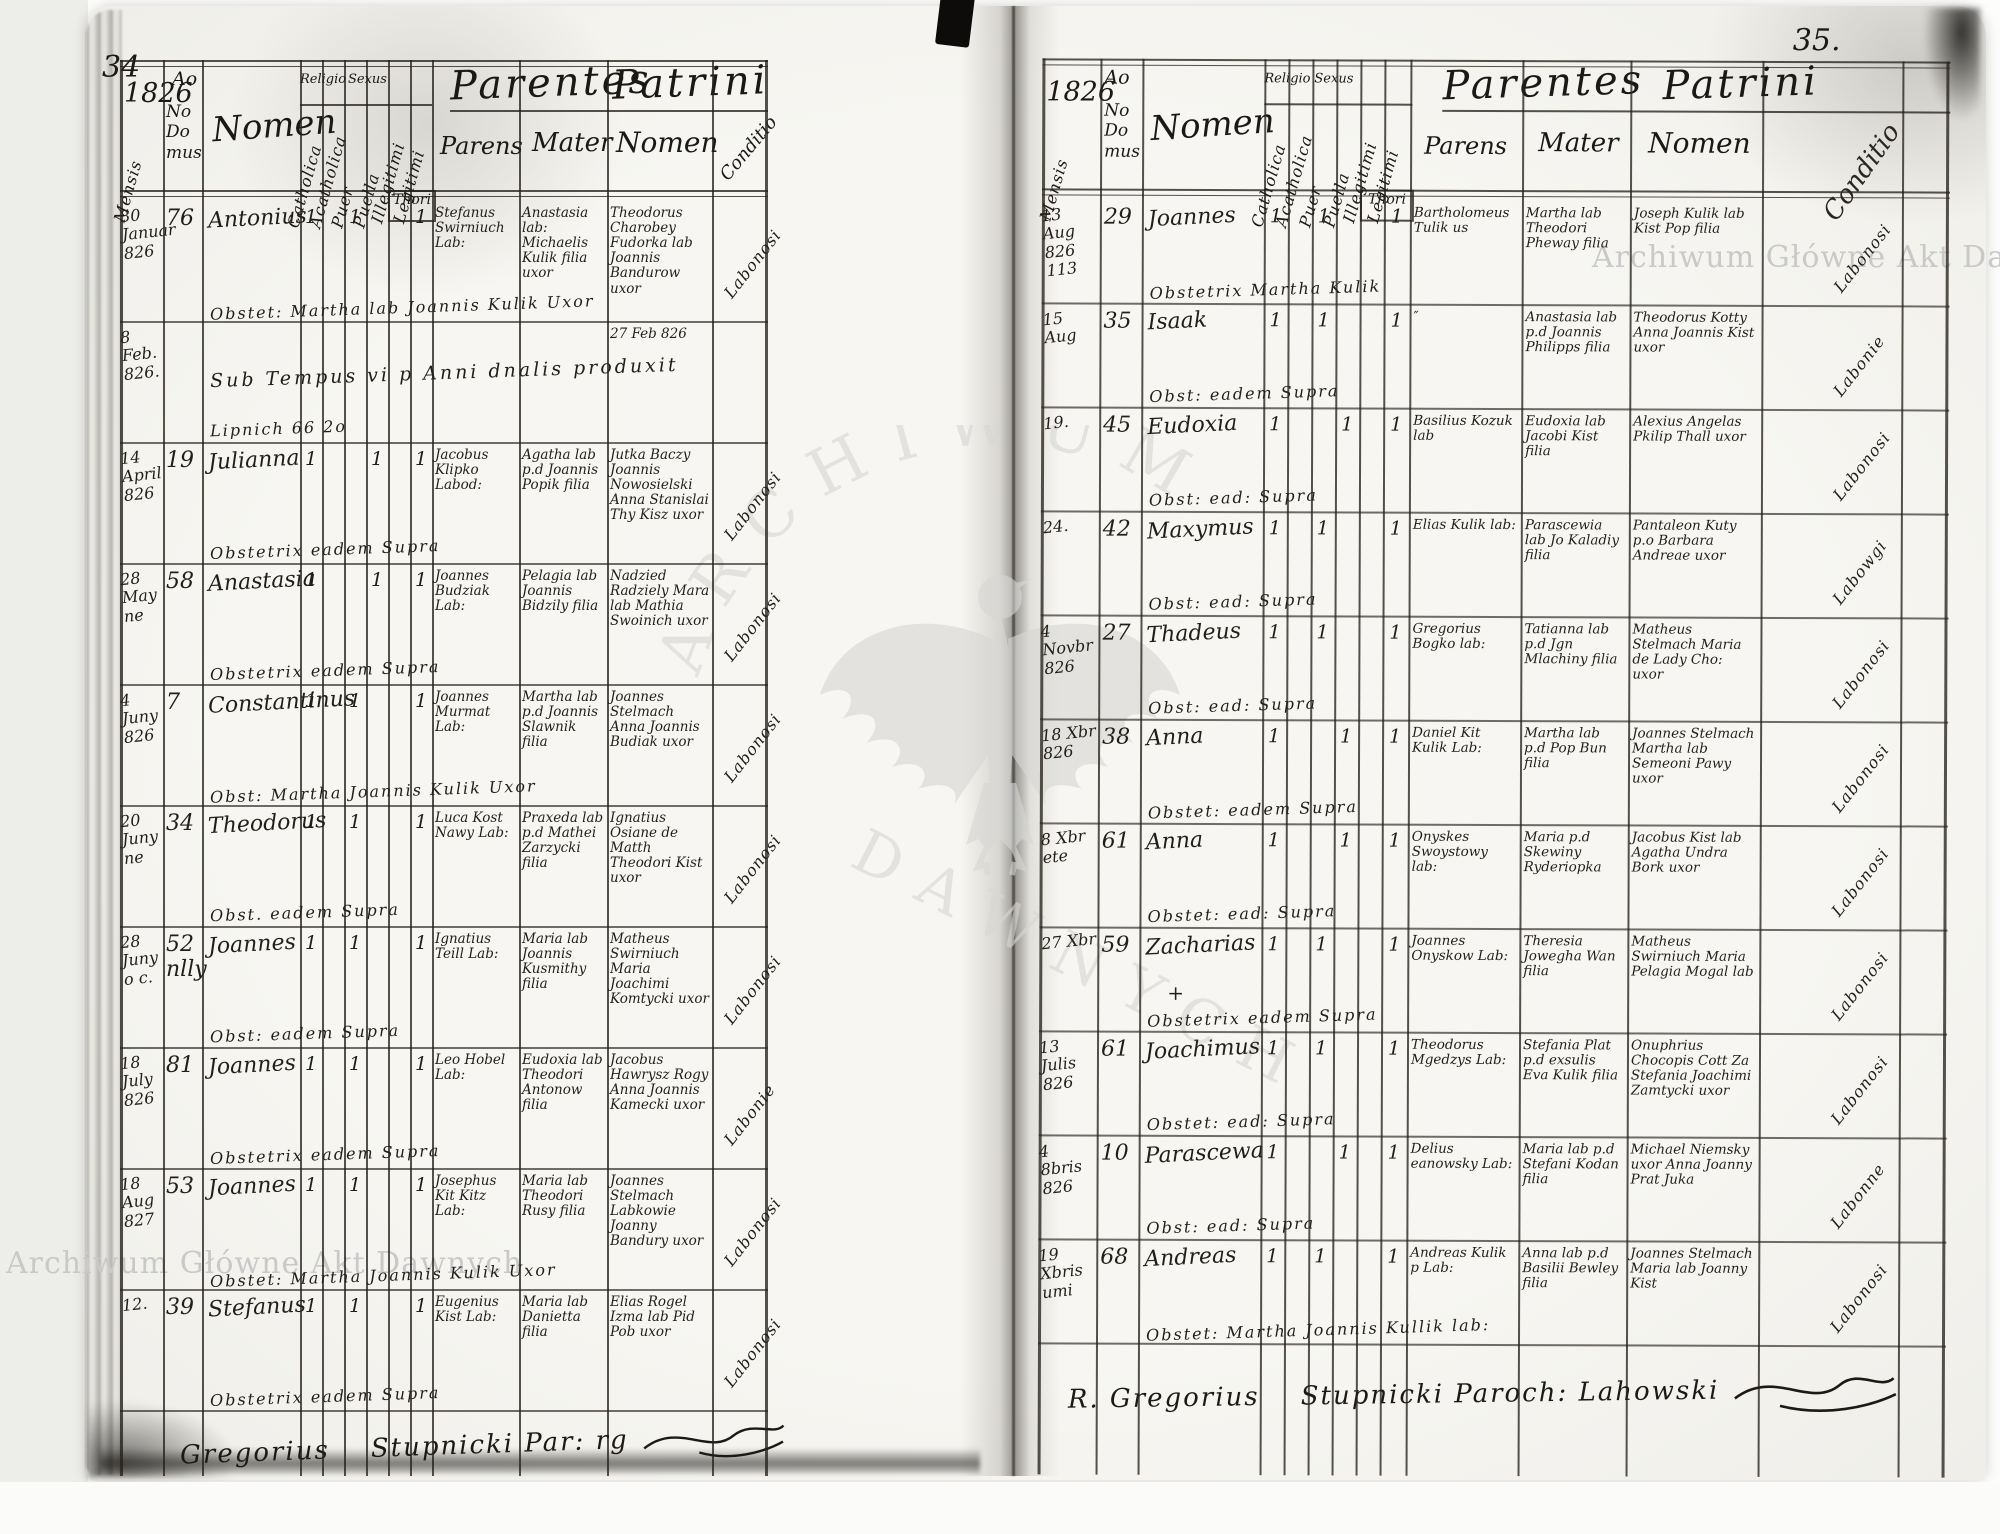  I want to click on entry-midwife-note: Obstet: Martha Joannis Kulik Uxor, so click(383, 1275).